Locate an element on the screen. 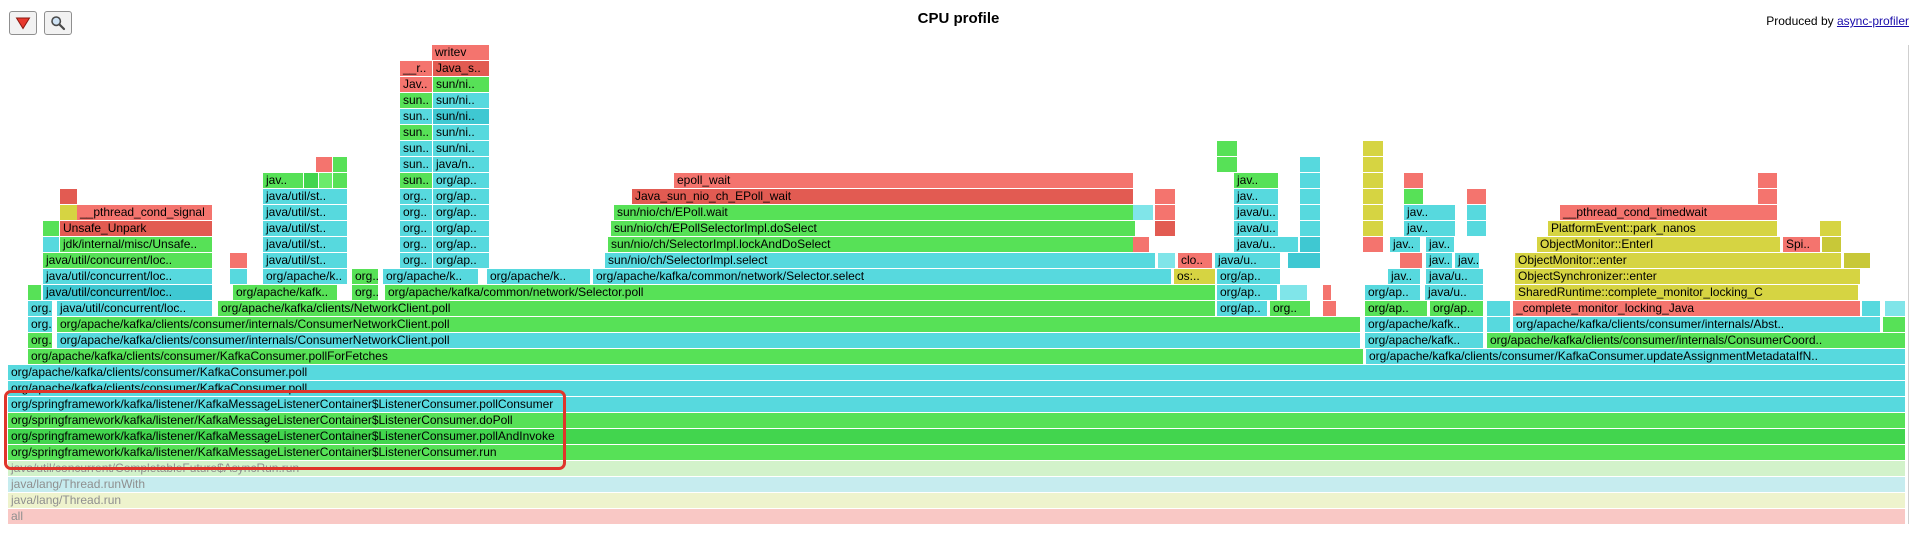  flame-frame: java/lang/Thread.runWith is located at coordinates (956, 484).